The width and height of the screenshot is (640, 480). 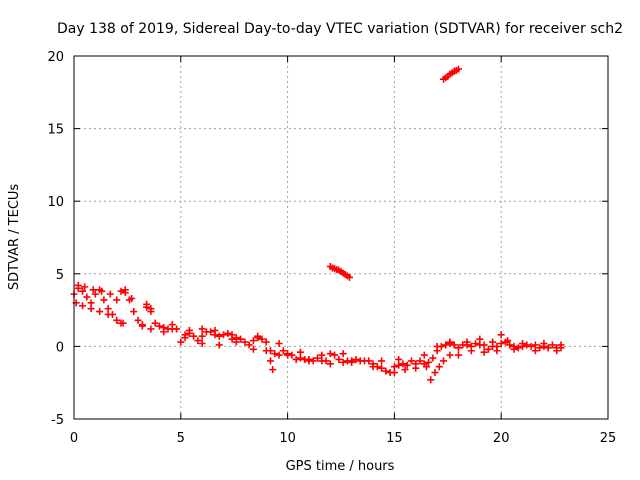 What do you see at coordinates (55, 130) in the screenshot?
I see `y-tick-label: 15` at bounding box center [55, 130].